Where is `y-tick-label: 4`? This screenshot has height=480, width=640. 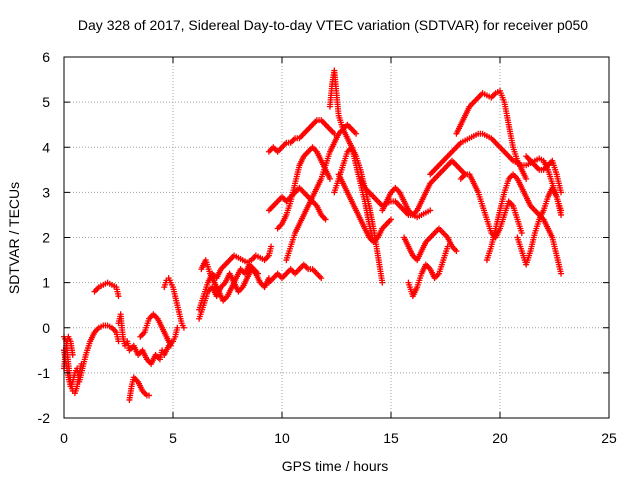 y-tick-label: 4 is located at coordinates (46, 147).